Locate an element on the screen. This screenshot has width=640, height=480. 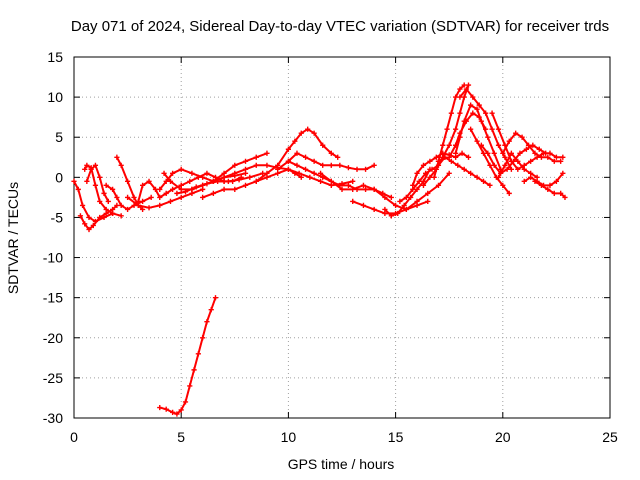
y-tick-label: 0 is located at coordinates (59, 177).